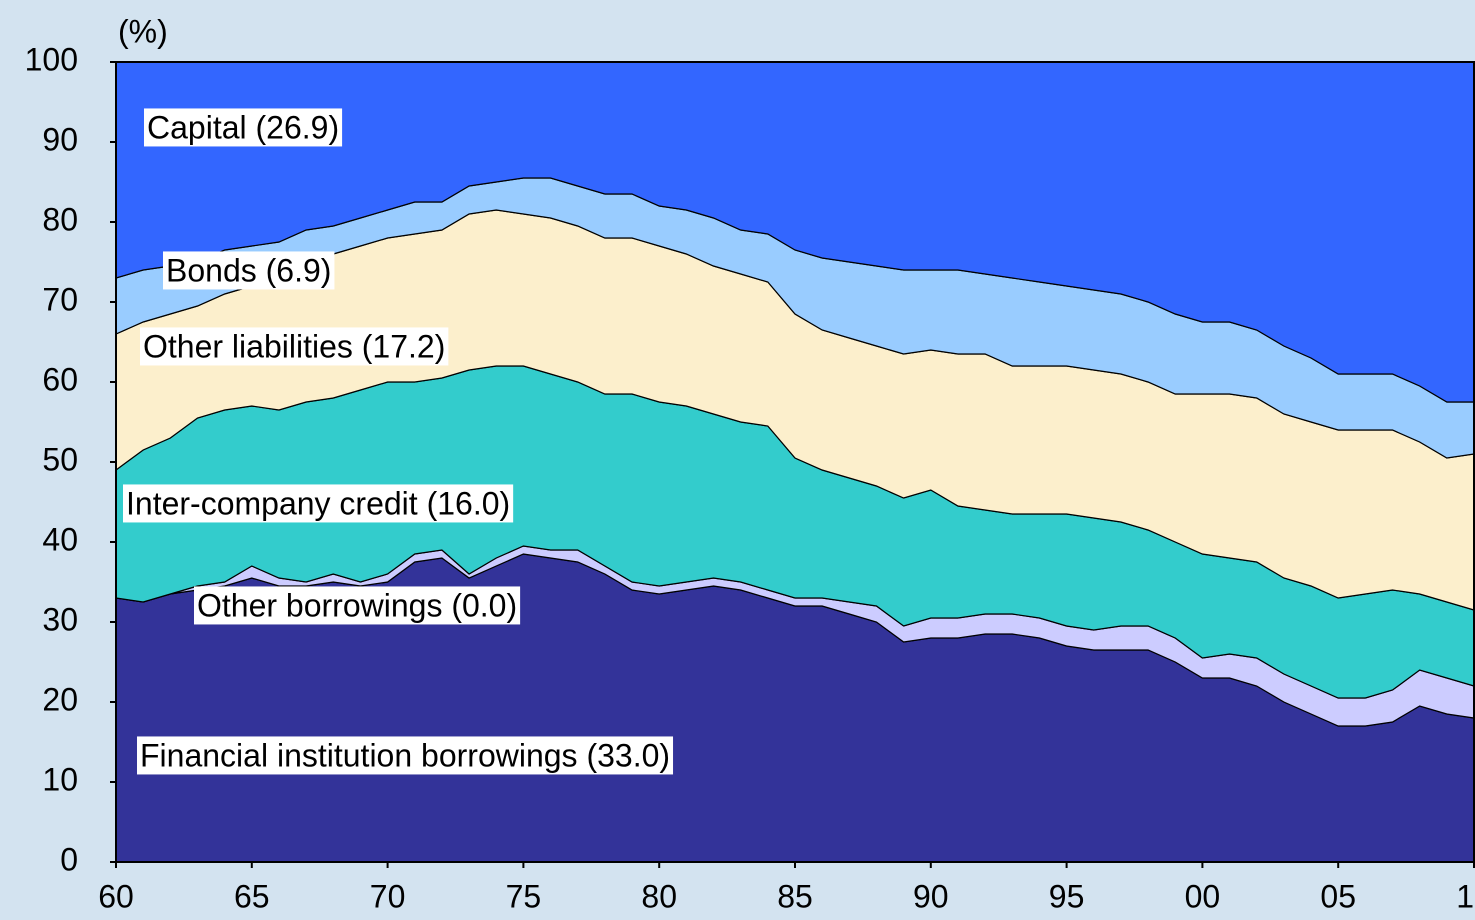 This screenshot has height=920, width=1475. I want to click on series-label: Capital (26.9), so click(243, 127).